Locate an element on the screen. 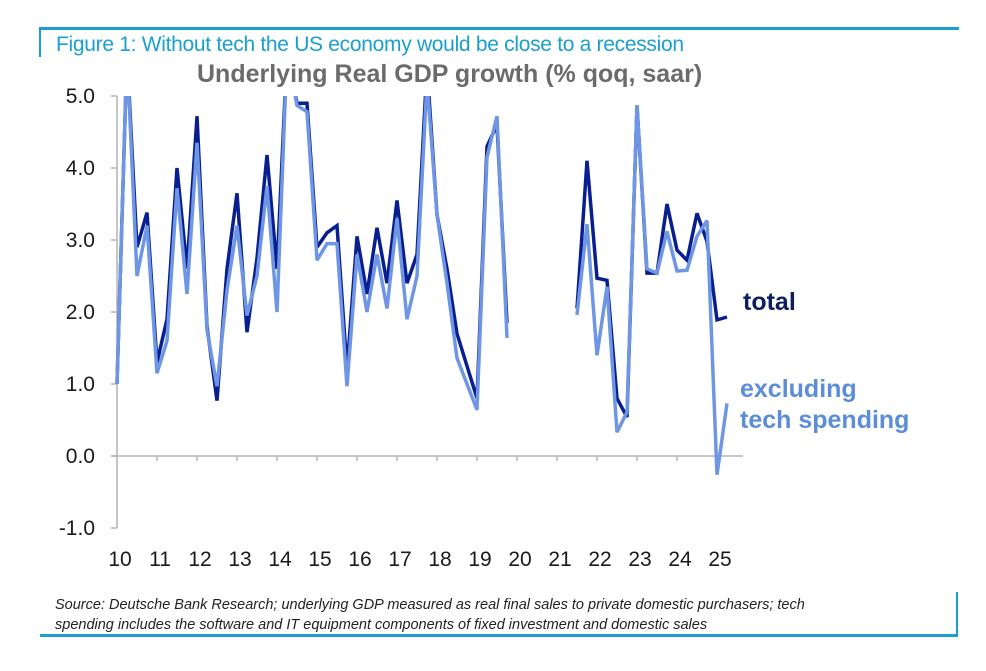 This screenshot has width=986, height=671. x-tick-label: 12 is located at coordinates (199, 559).